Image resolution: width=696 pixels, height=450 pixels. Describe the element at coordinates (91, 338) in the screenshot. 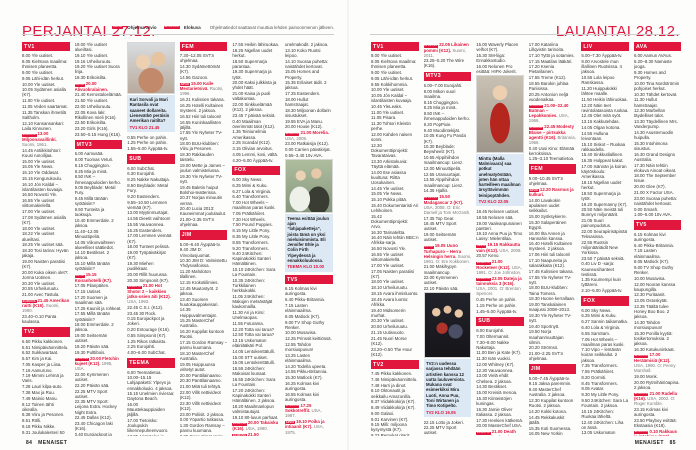

I see `listing-item: 19.00 Seitsemän uutiset.` at that location.